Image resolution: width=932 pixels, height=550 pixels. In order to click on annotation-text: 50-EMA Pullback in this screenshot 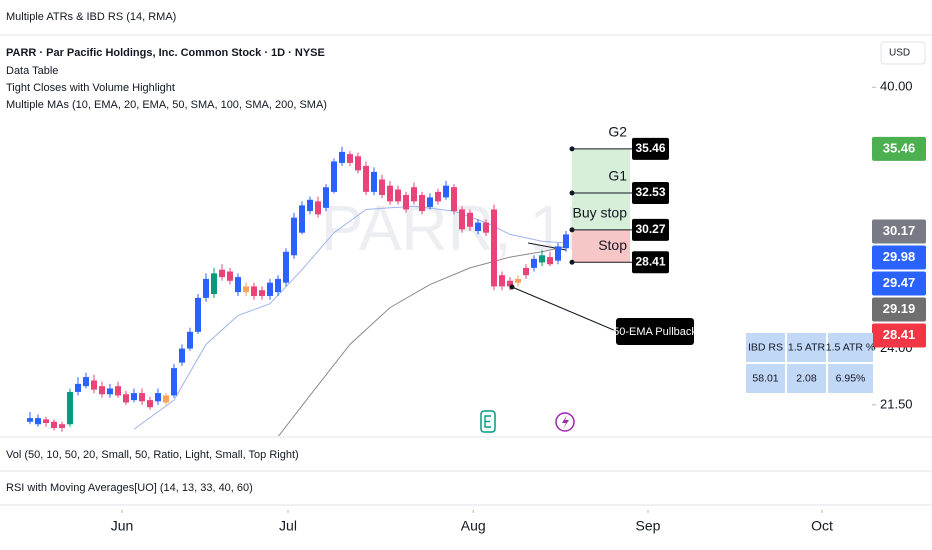, I will do `click(655, 332)`.